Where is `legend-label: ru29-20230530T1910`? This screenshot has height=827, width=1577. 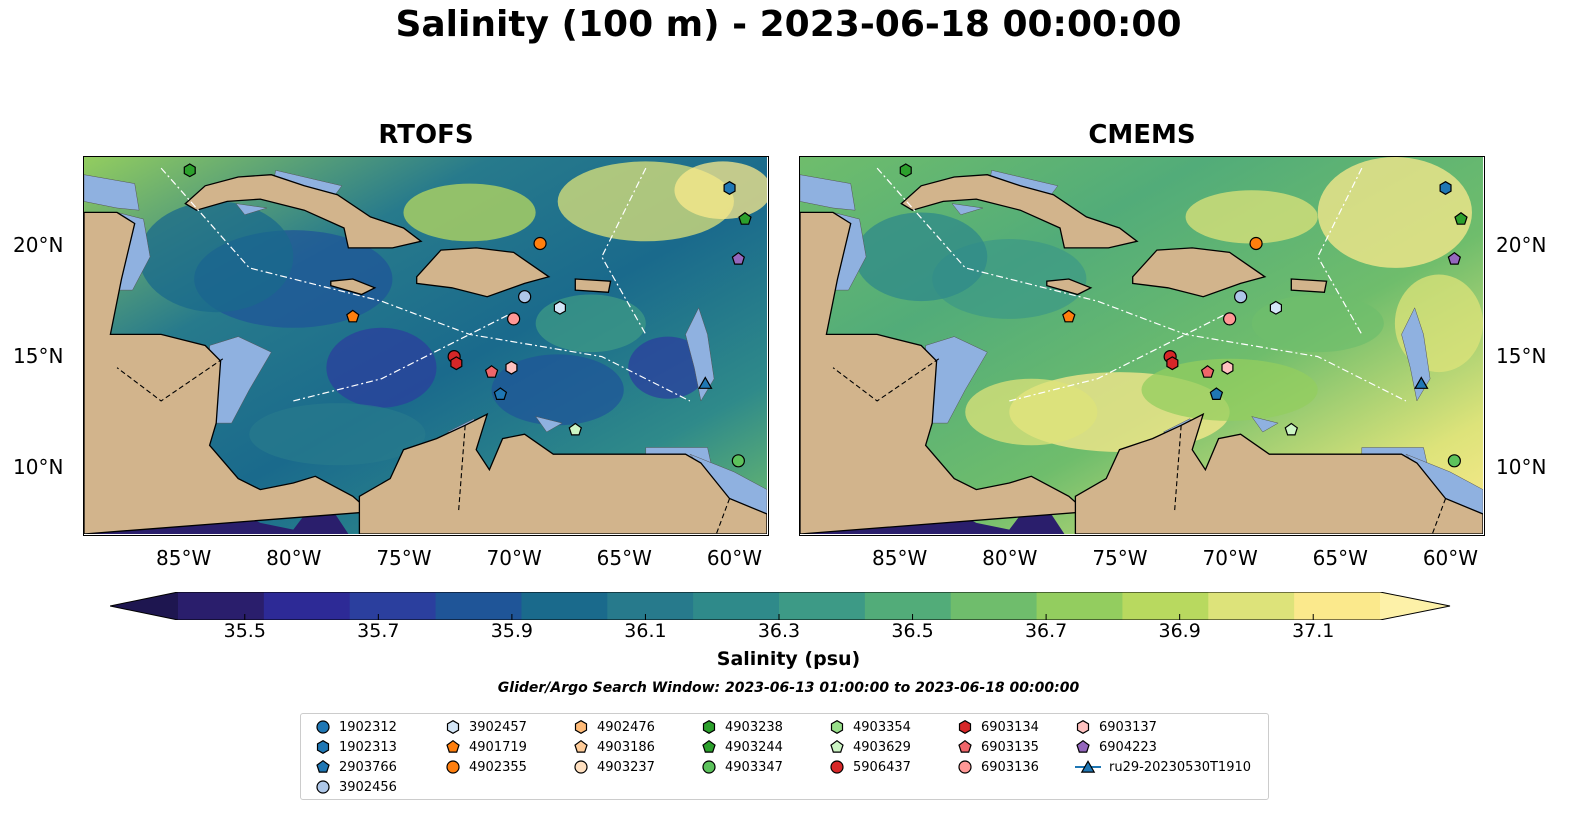 legend-label: ru29-20230530T1910 is located at coordinates (1180, 767).